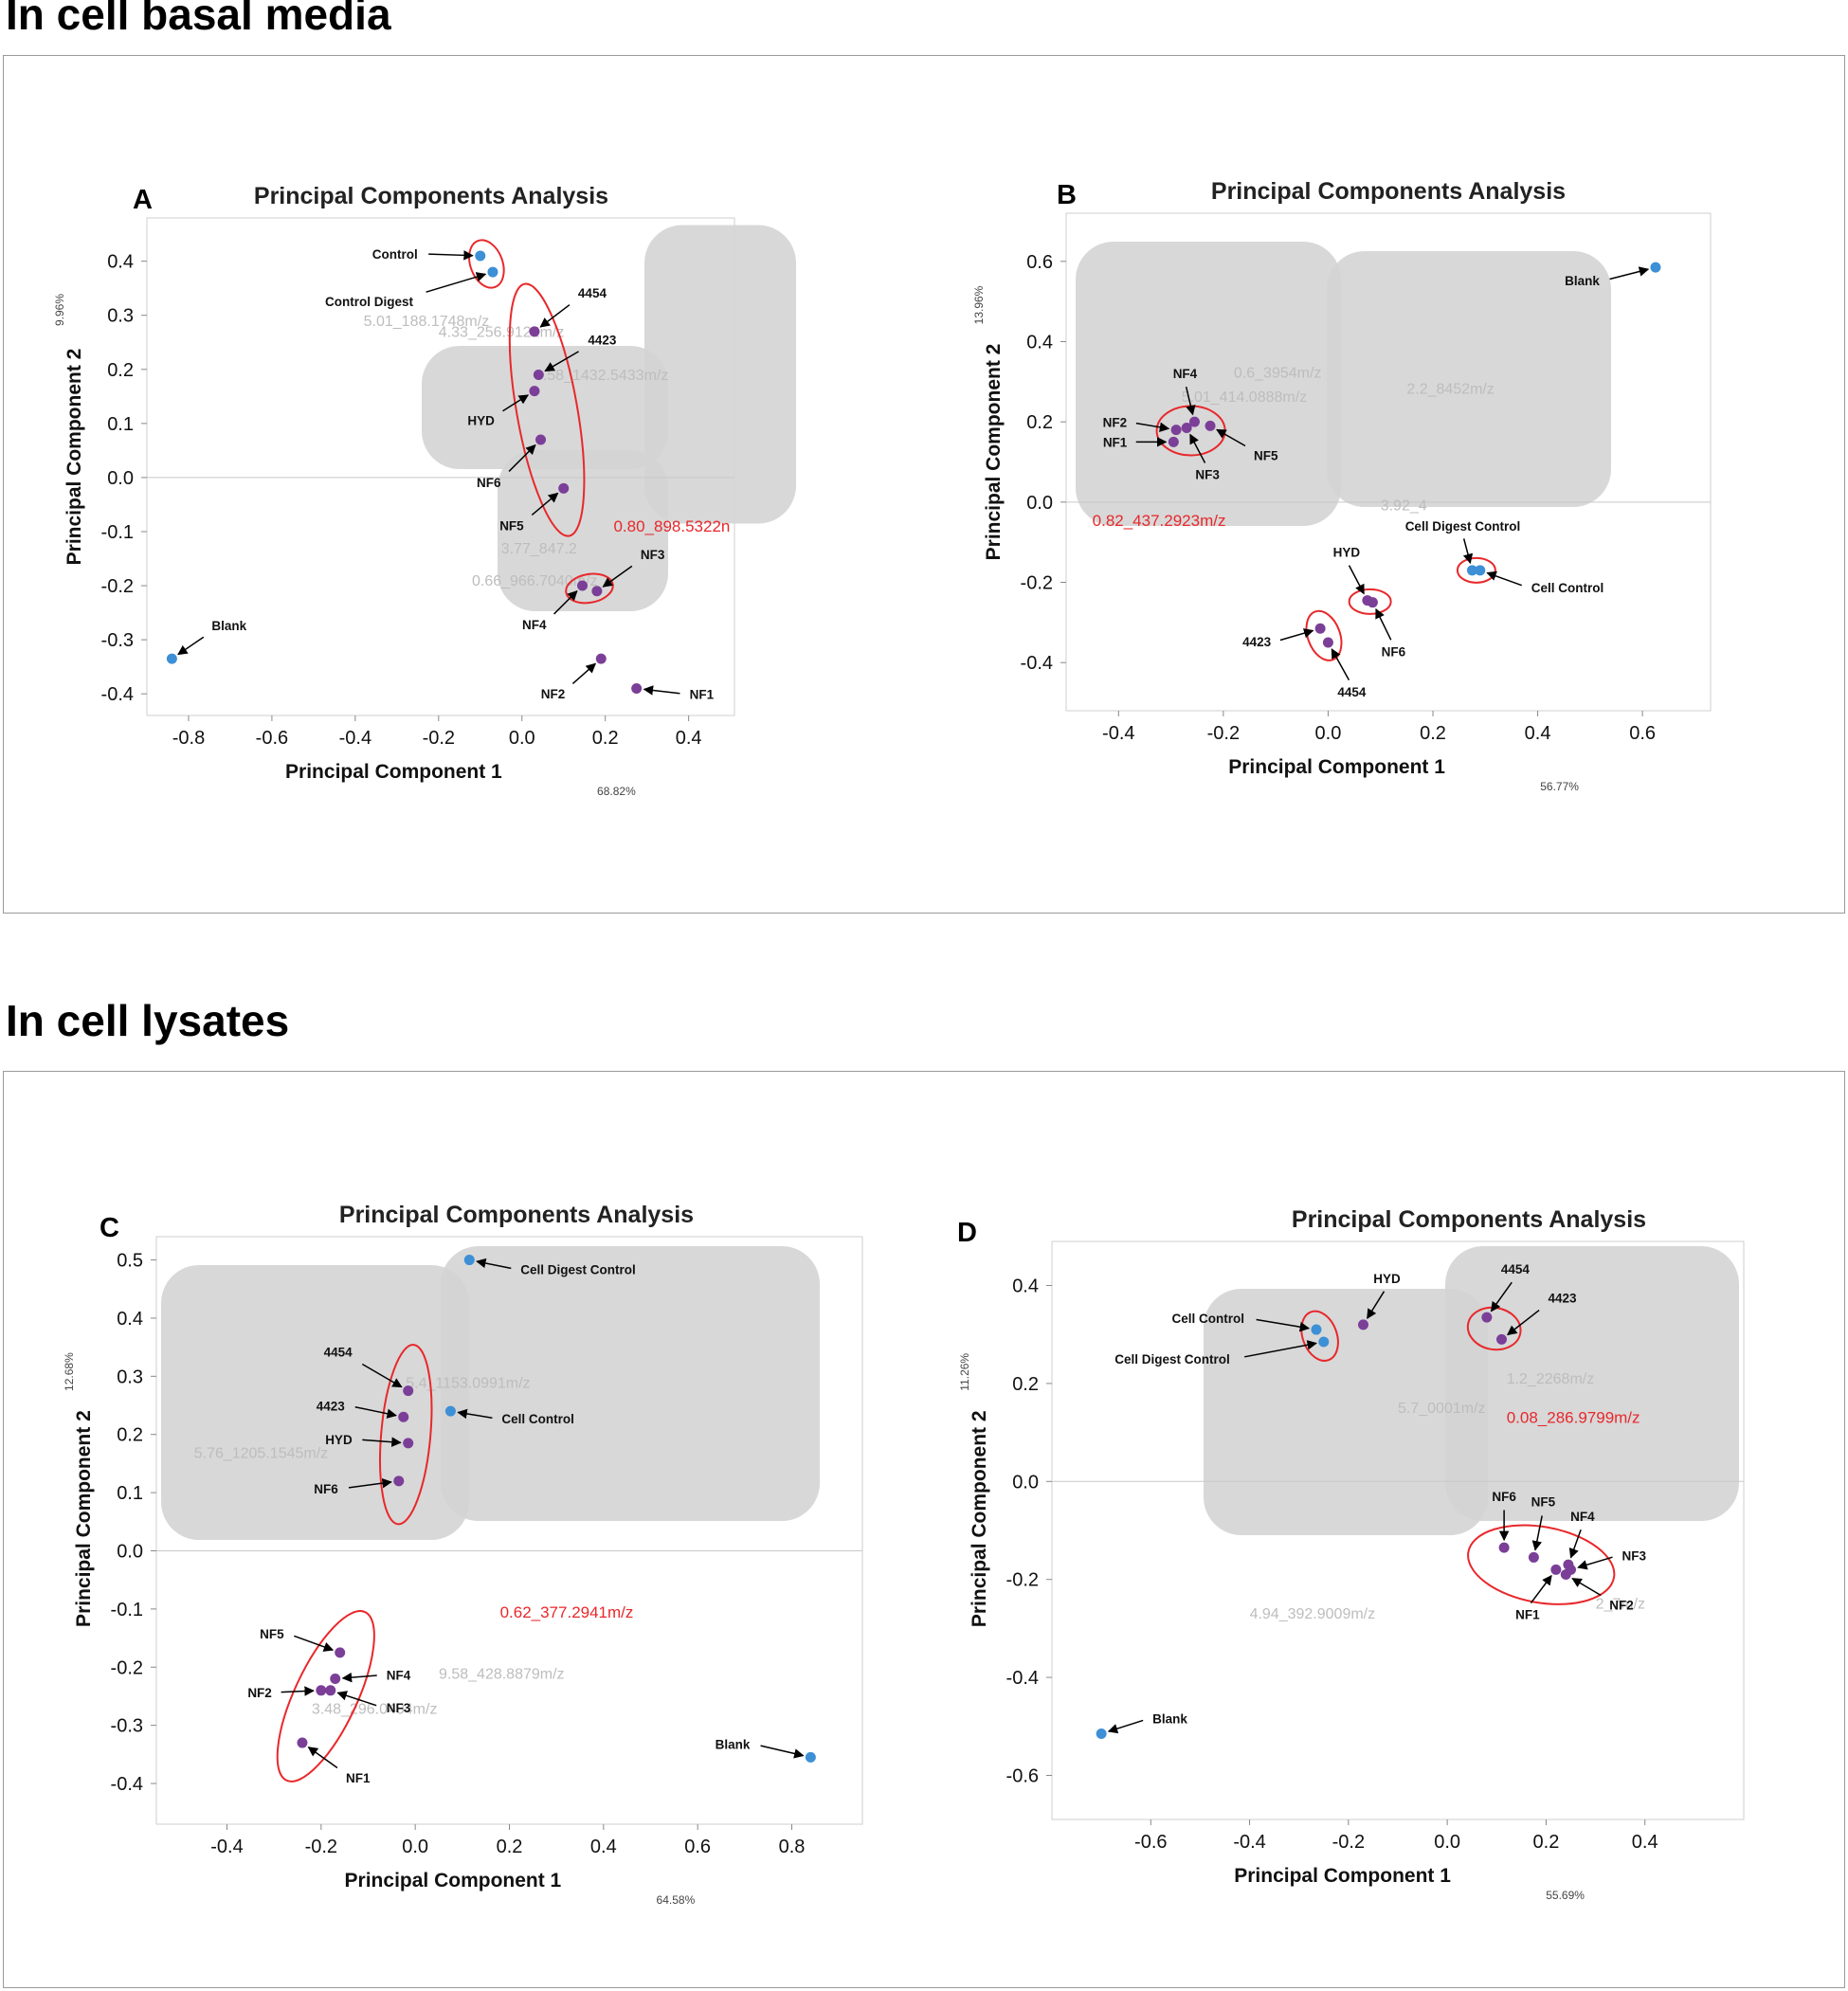 The height and width of the screenshot is (1991, 1848). What do you see at coordinates (468, 1384) in the screenshot?
I see `loading-label: 5.4_1153.0991m/z` at bounding box center [468, 1384].